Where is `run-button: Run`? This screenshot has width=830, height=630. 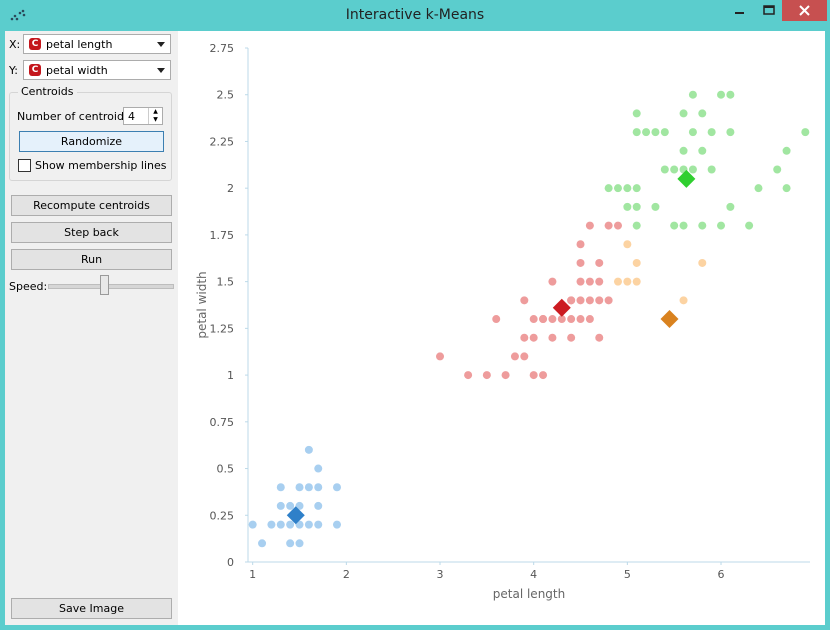
run-button: Run is located at coordinates (91, 259).